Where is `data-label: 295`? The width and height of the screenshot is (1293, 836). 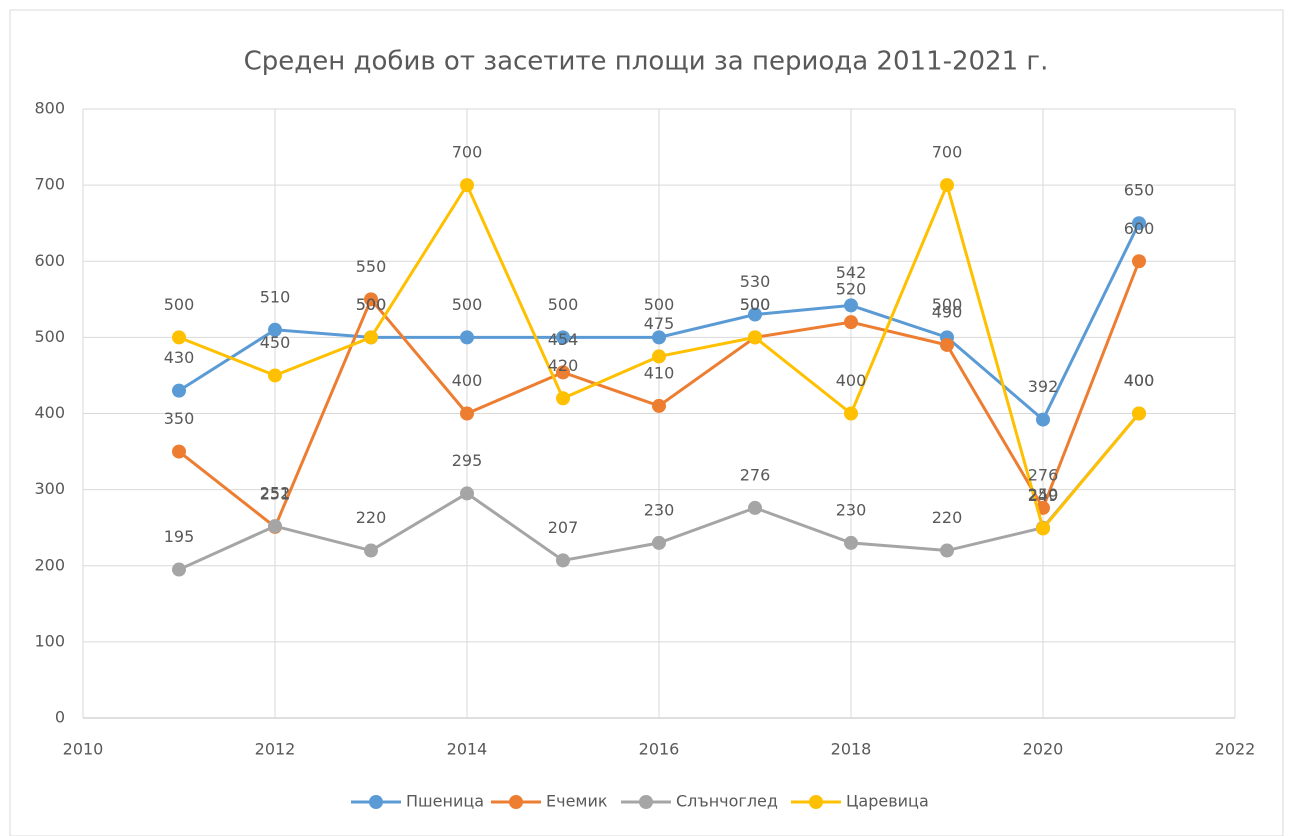
data-label: 295 is located at coordinates (467, 460).